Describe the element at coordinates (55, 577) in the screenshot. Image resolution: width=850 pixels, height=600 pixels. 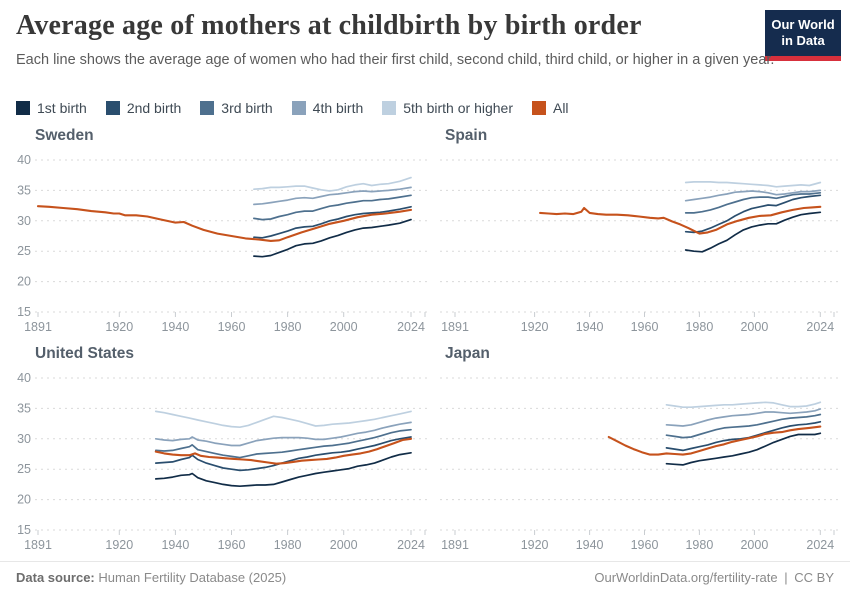
I see `data-source-label: Data source:` at that location.